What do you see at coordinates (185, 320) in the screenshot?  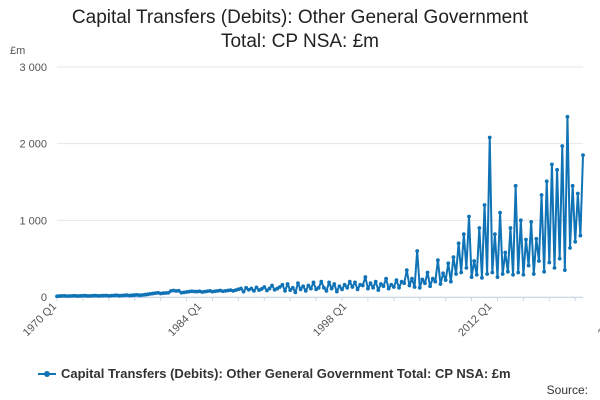 I see `x-tick-label: 1984 Q1` at bounding box center [185, 320].